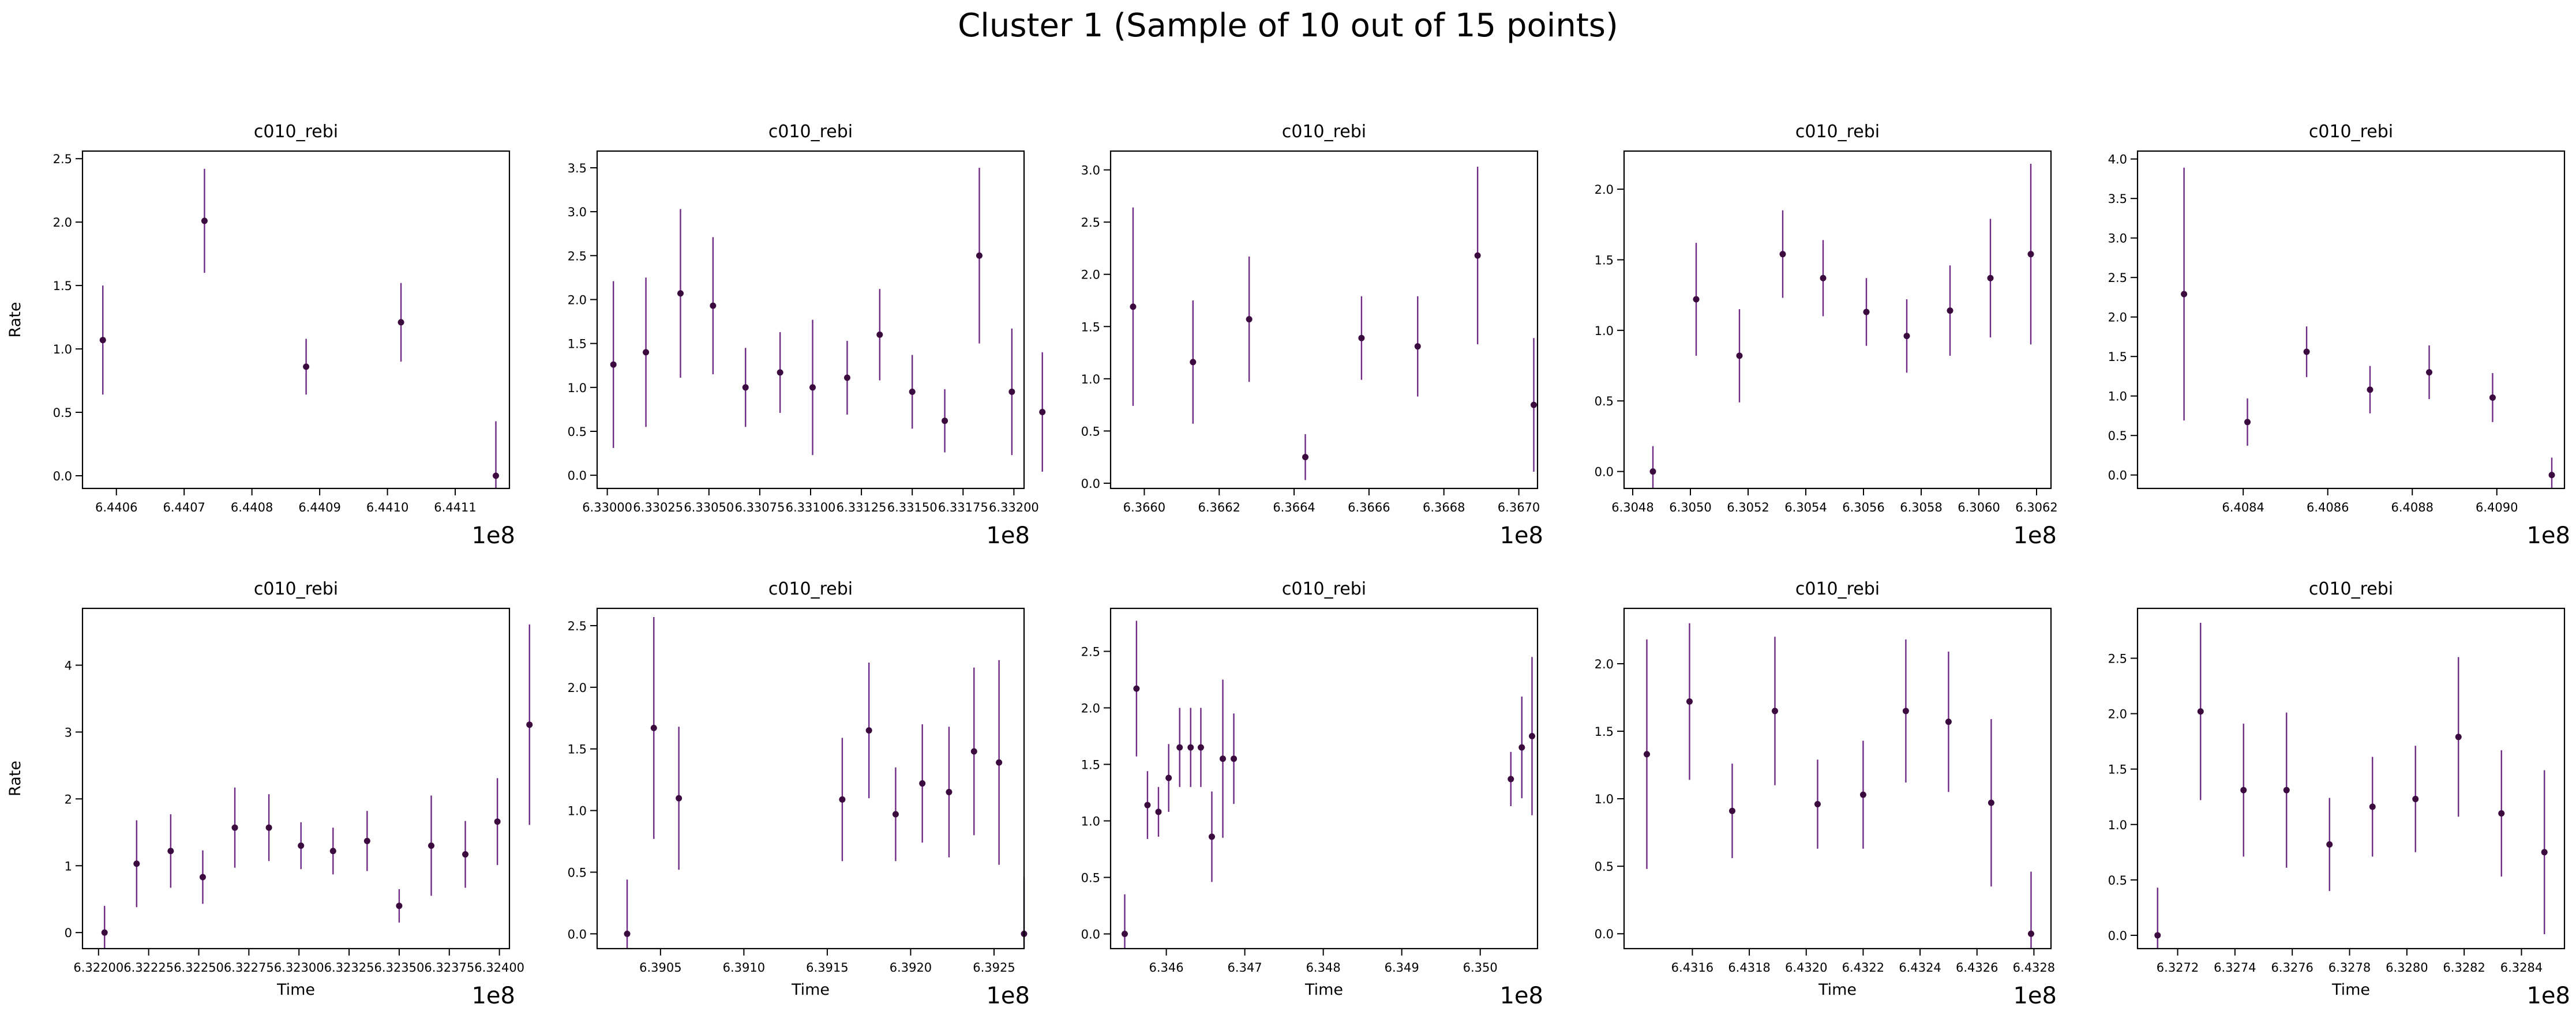 Image resolution: width=2576 pixels, height=1023 pixels. What do you see at coordinates (2412, 508) in the screenshot?
I see `x-tick-label: 6.4088` at bounding box center [2412, 508].